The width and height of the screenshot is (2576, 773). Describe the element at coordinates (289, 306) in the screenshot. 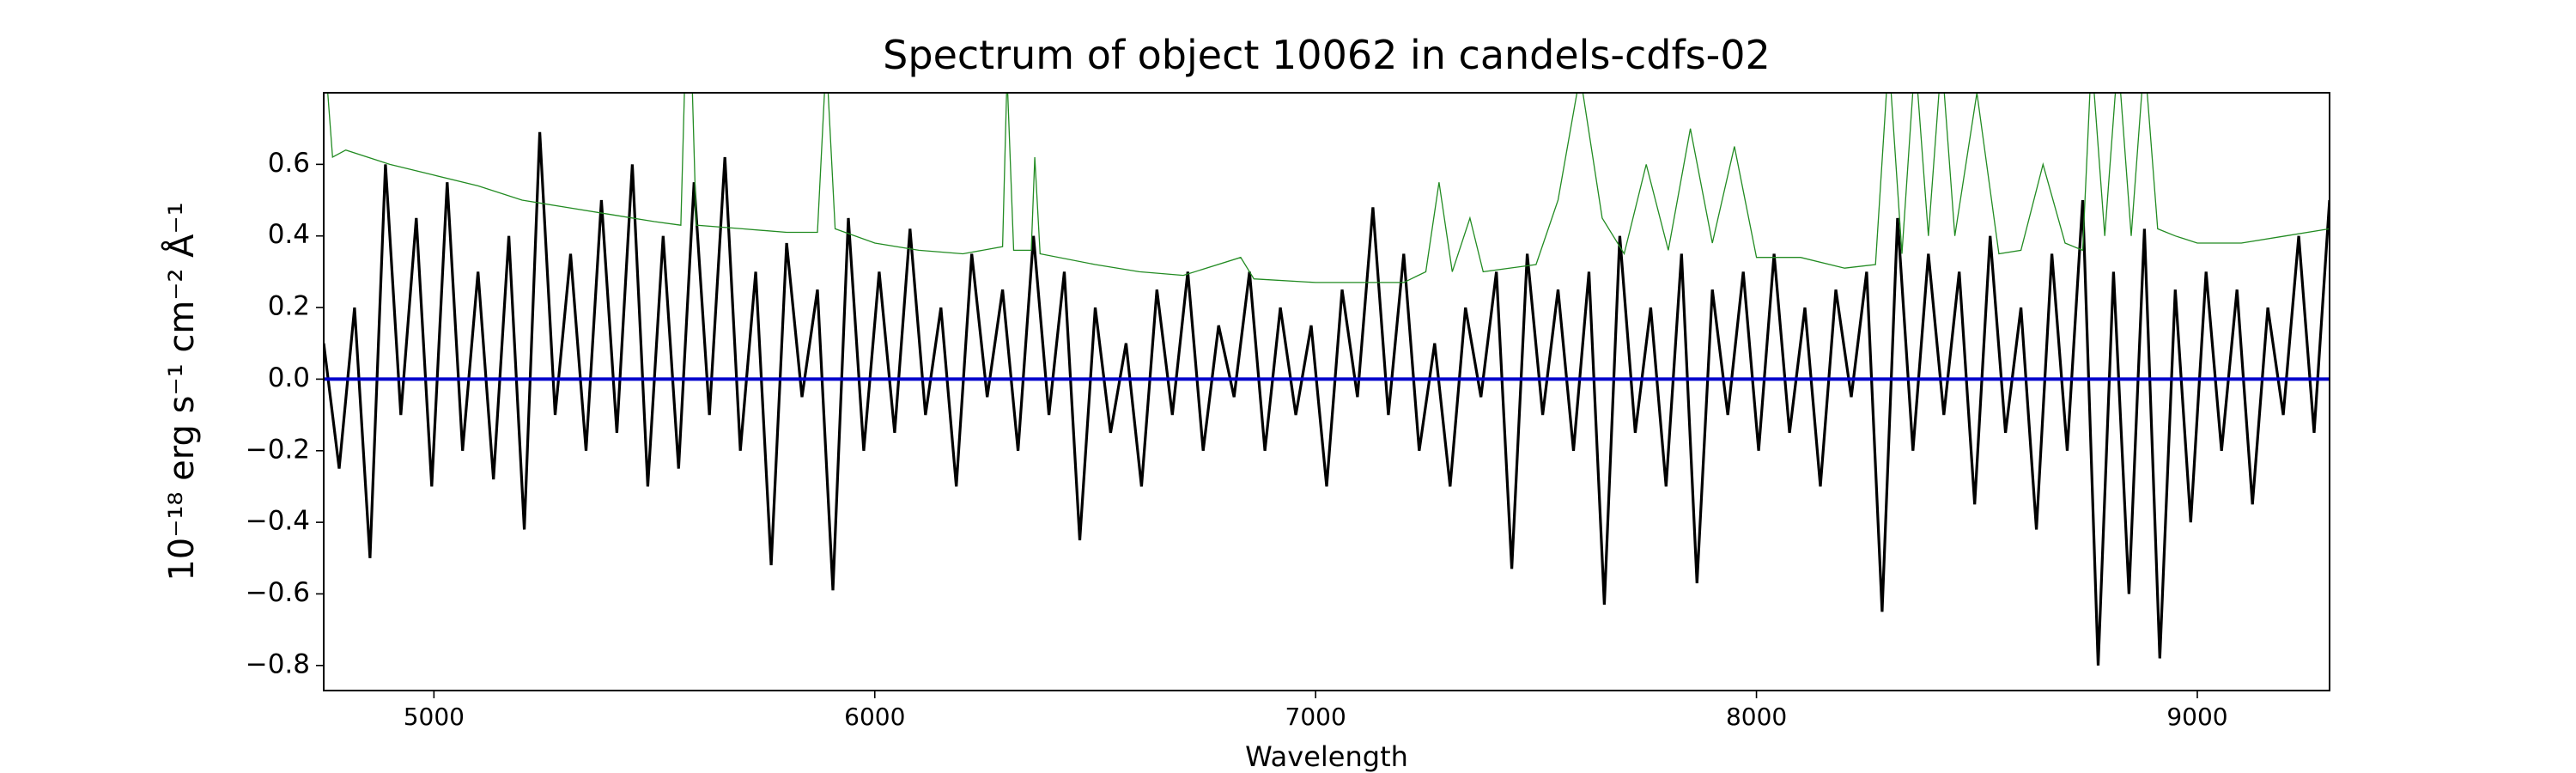

I see `y-tick-label: 0.2` at that location.